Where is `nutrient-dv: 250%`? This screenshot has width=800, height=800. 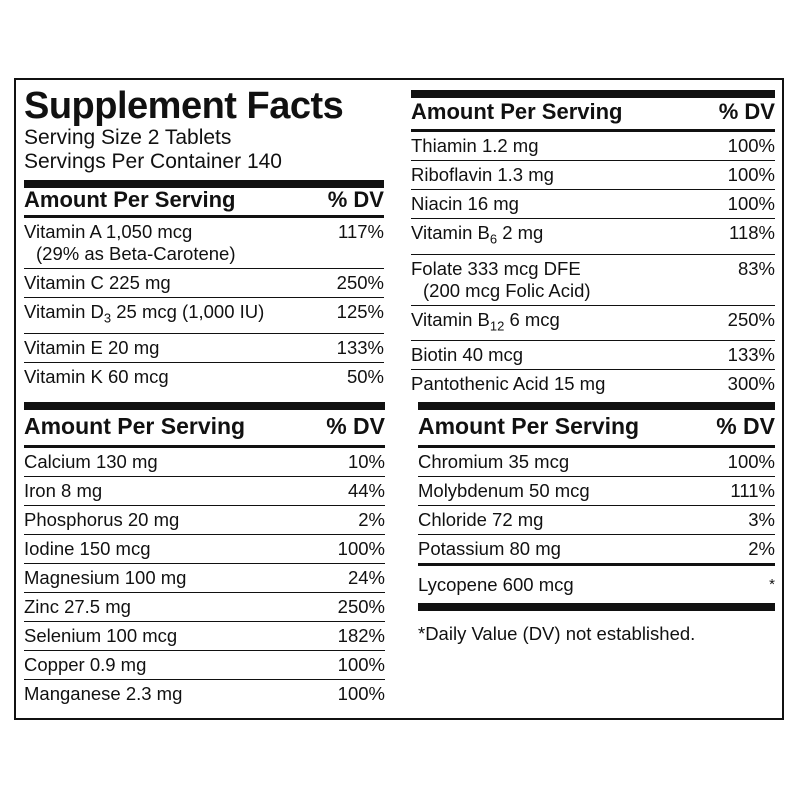 nutrient-dv: 250% is located at coordinates (361, 606).